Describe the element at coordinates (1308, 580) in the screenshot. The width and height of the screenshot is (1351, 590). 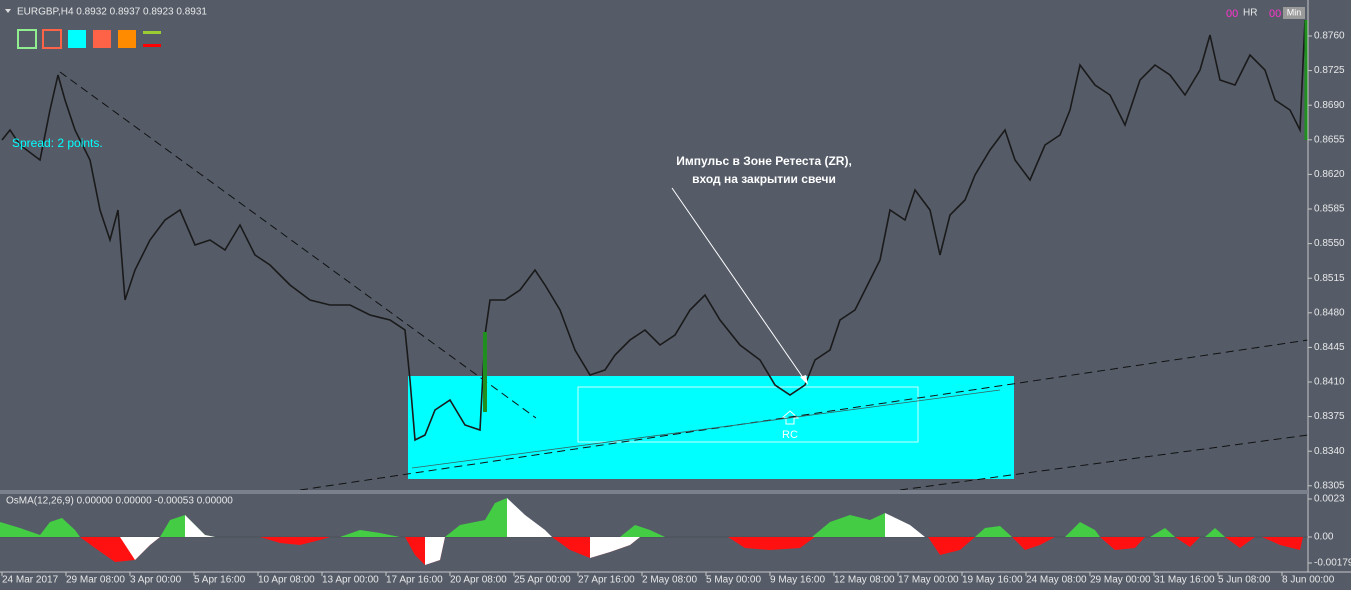
I see `time-label: 8 Jun 00:00` at that location.